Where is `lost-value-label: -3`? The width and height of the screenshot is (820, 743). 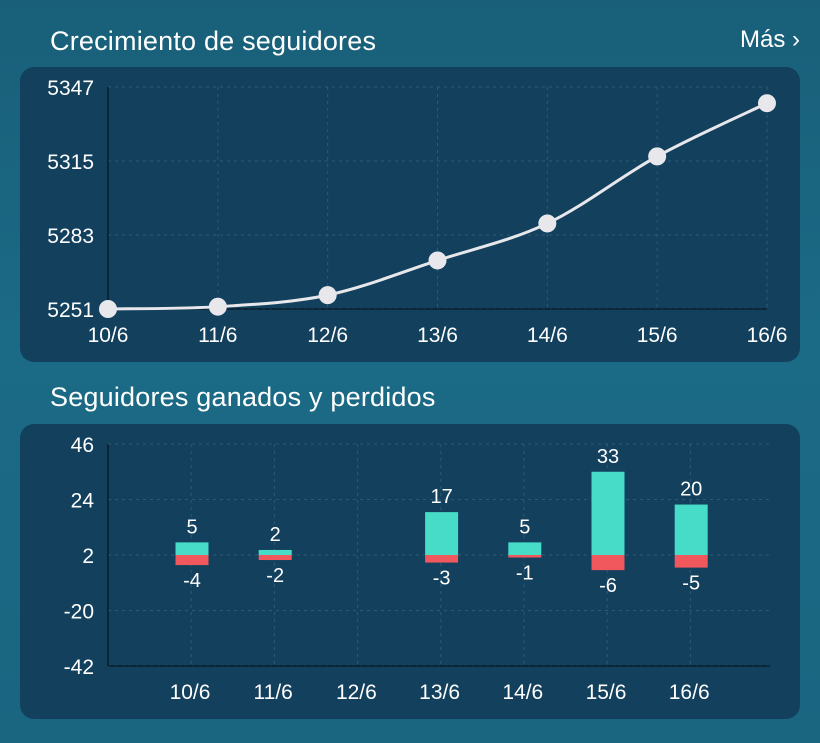 lost-value-label: -3 is located at coordinates (442, 579).